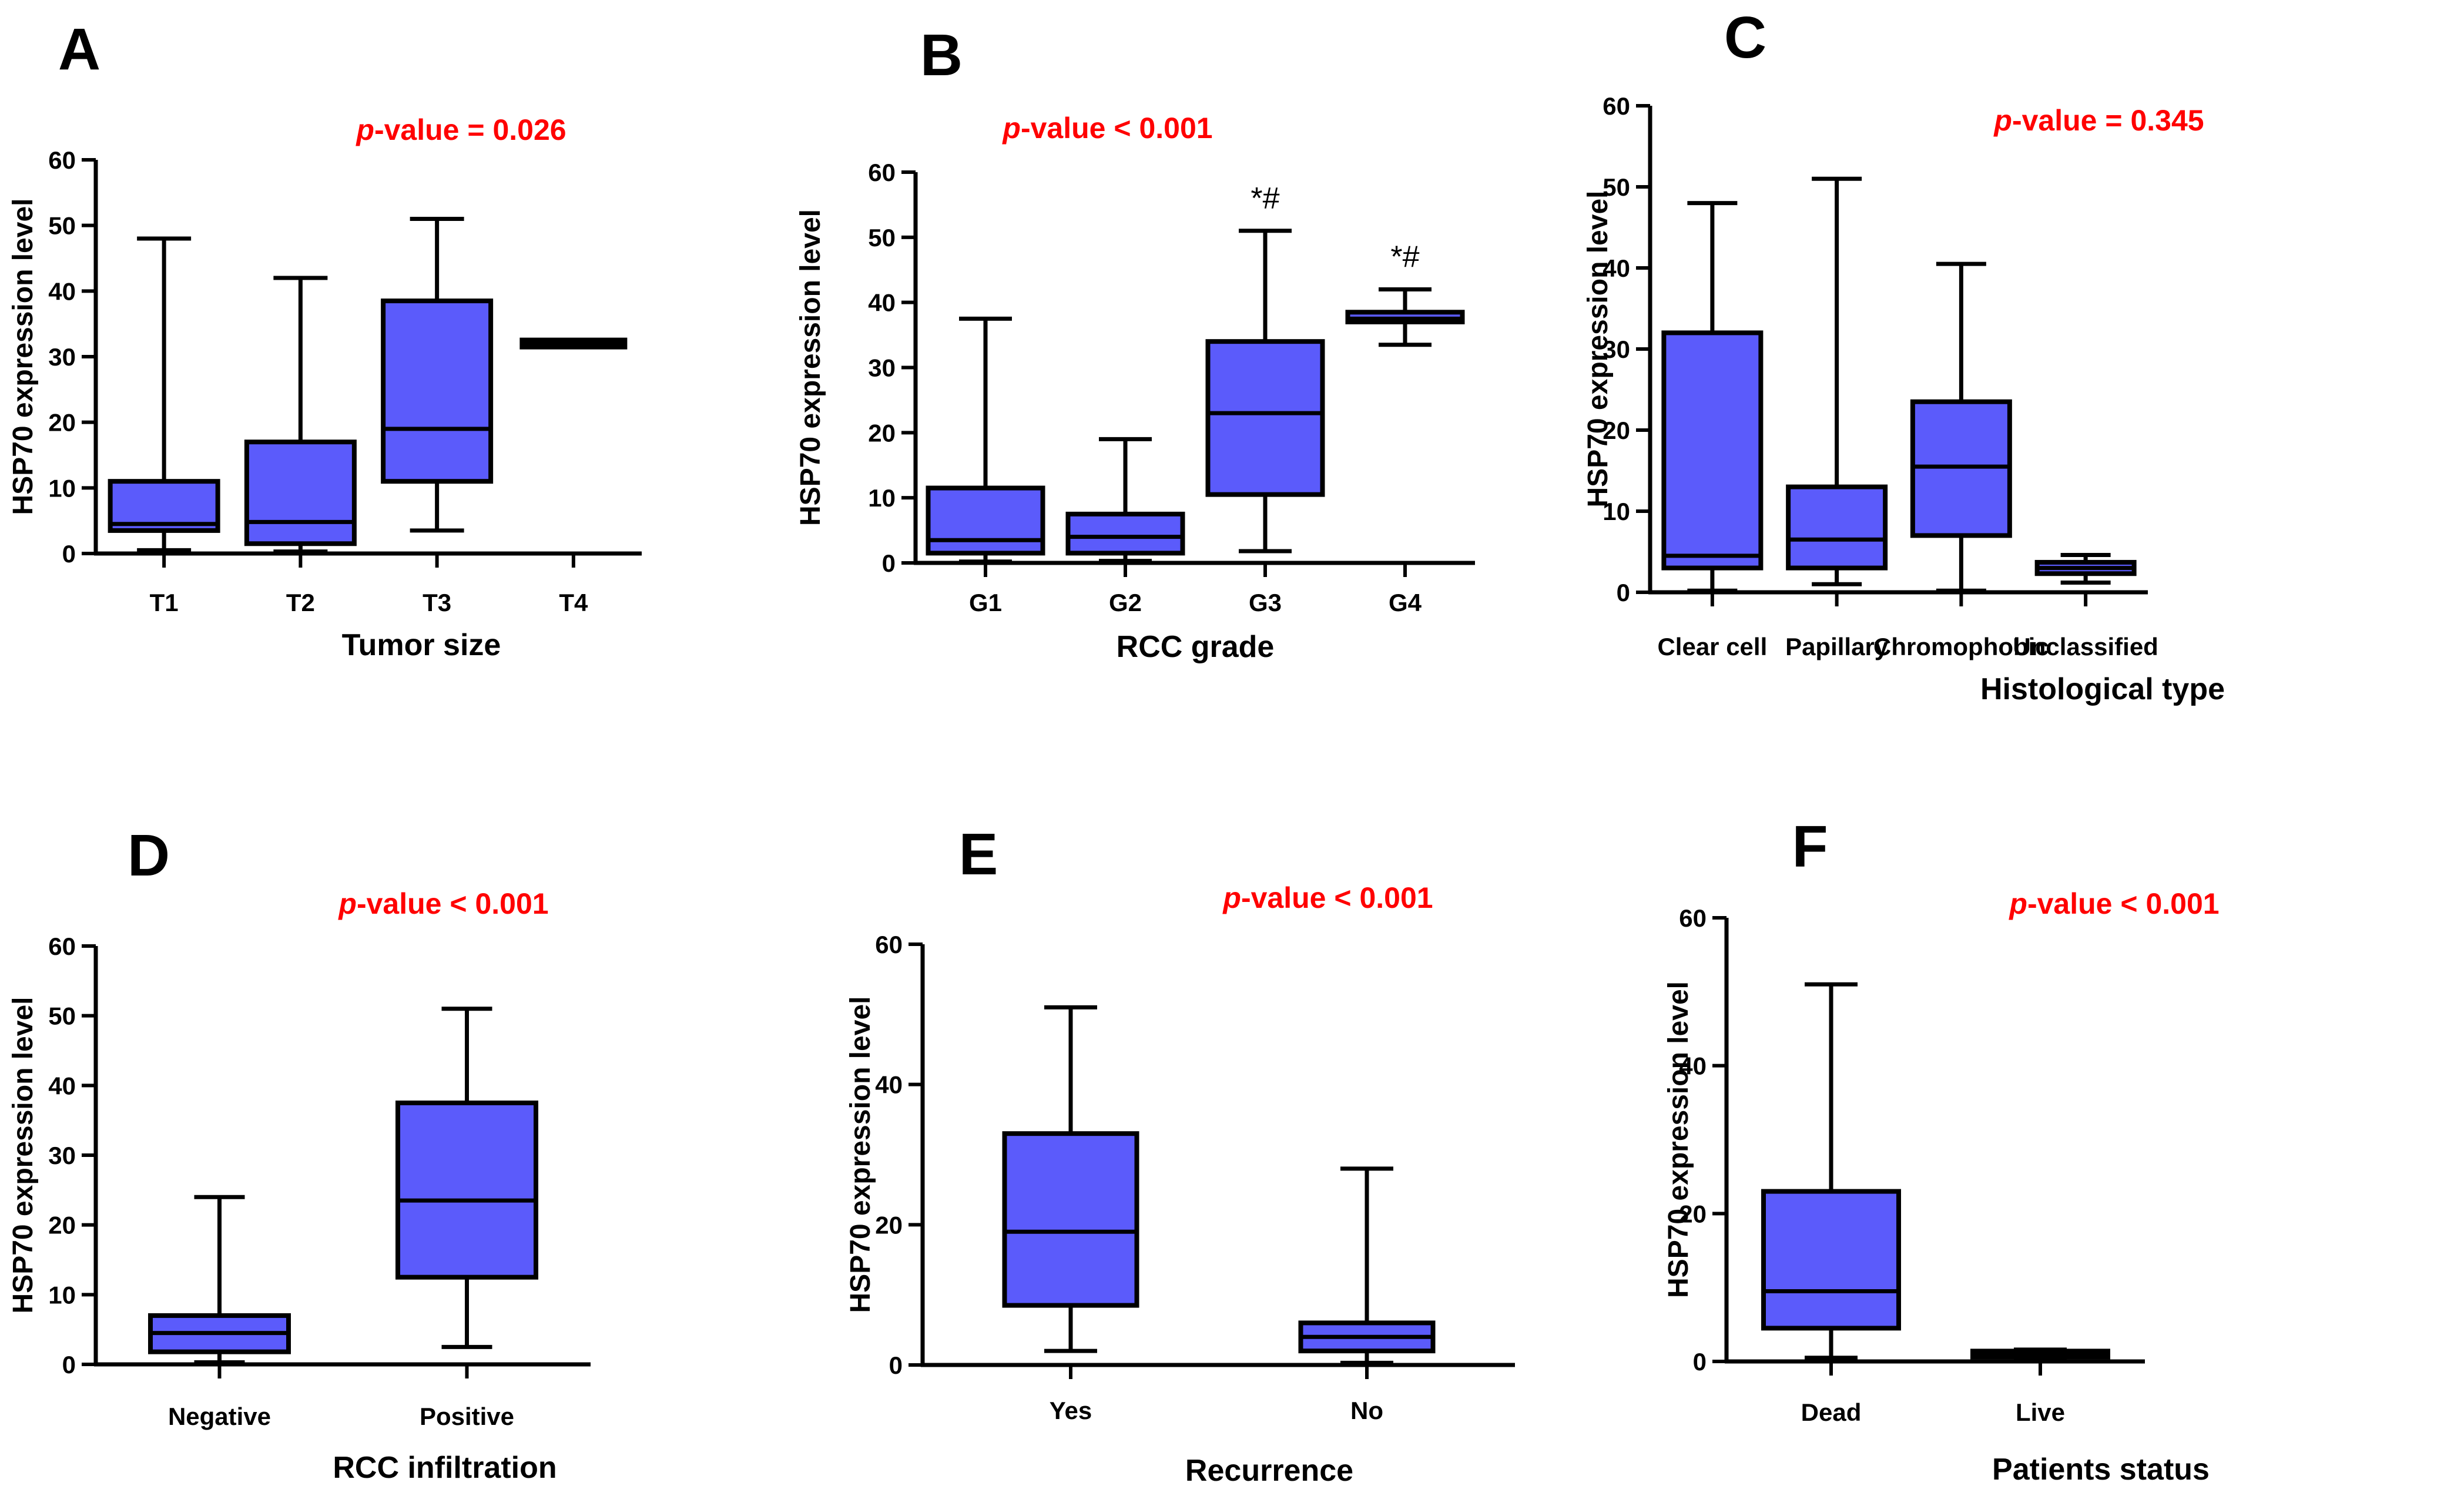 The height and width of the screenshot is (1496, 2464). Describe the element at coordinates (1366, 1410) in the screenshot. I see `x-tick-label: No` at that location.